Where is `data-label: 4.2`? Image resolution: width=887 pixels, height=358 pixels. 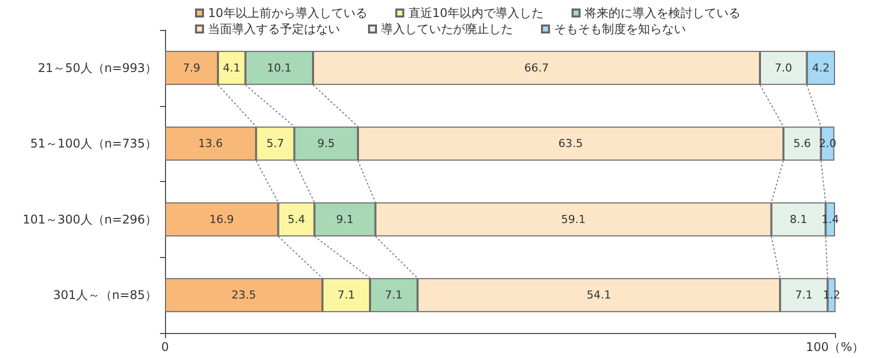
data-label: 4.2 is located at coordinates (821, 67).